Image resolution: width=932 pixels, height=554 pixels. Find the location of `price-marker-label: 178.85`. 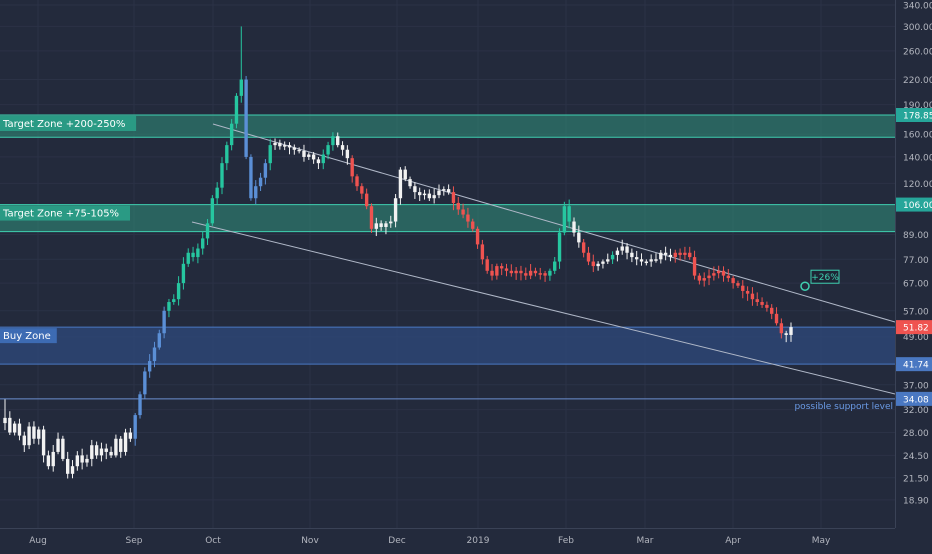

price-marker-label: 178.85 is located at coordinates (917, 116).